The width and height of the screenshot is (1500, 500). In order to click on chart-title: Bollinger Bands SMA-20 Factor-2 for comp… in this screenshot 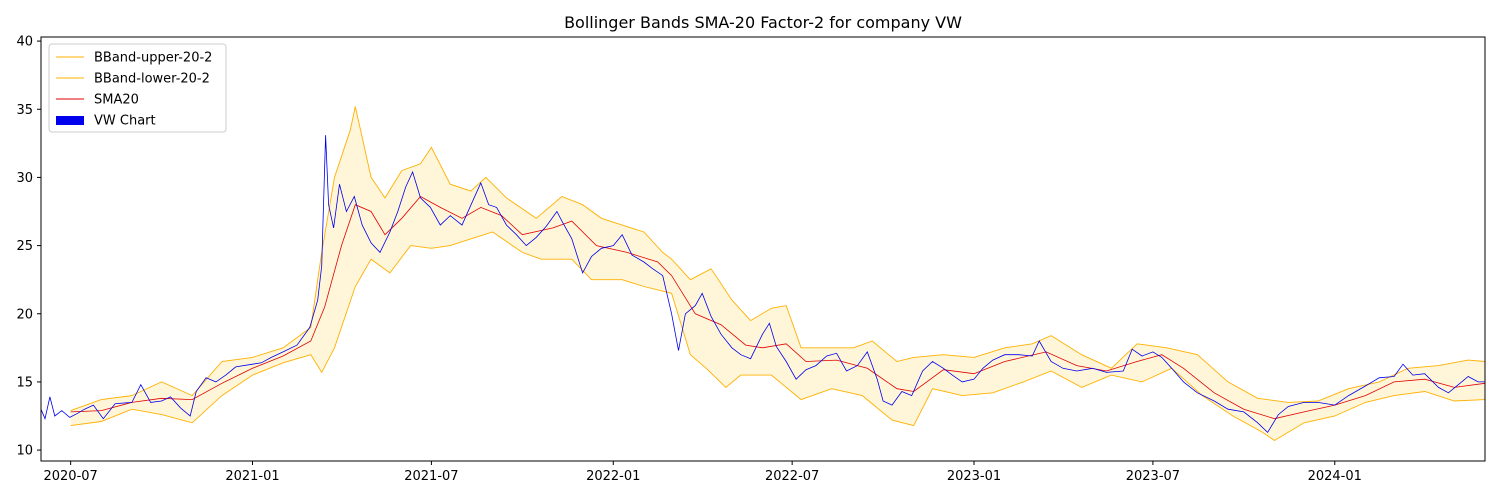, I will do `click(763, 22)`.